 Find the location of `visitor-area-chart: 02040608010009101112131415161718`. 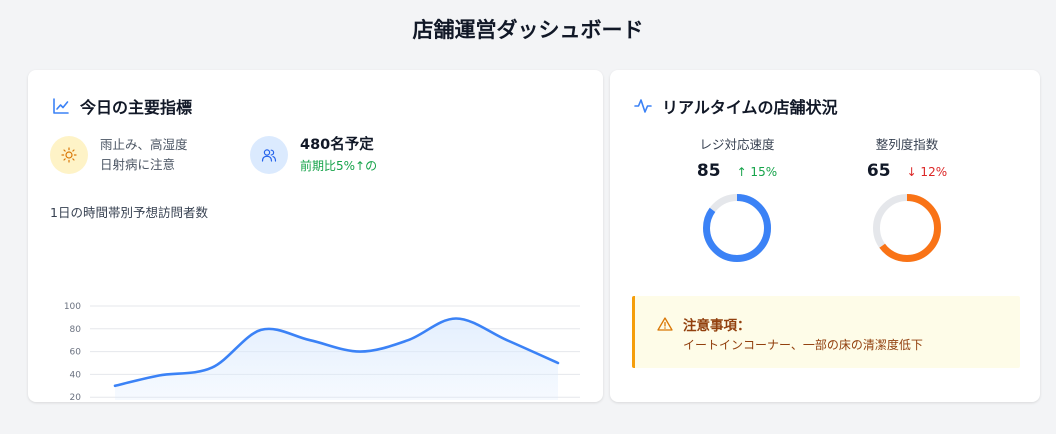

visitor-area-chart: 02040608010009101112131415161718 is located at coordinates (322, 351).